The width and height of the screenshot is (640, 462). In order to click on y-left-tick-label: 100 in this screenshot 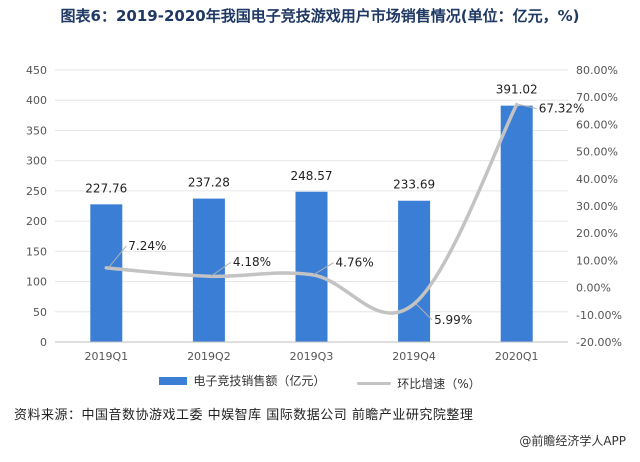, I will do `click(36, 282)`.